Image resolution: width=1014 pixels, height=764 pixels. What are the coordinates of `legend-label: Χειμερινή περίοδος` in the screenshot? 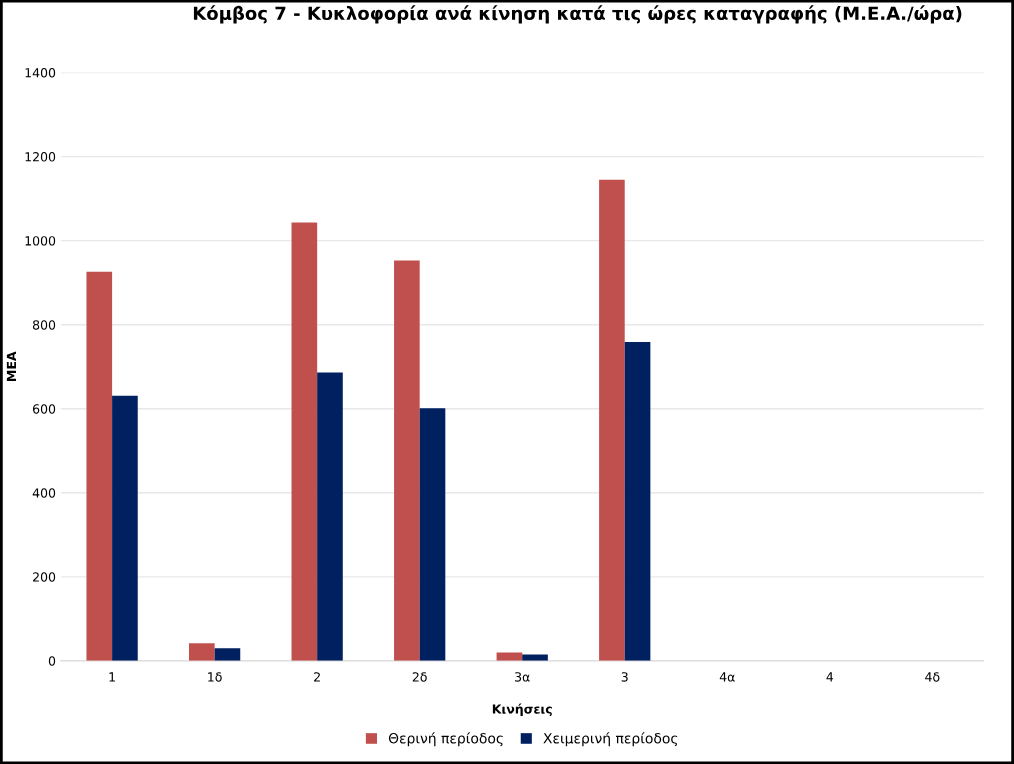 It's located at (610, 739).